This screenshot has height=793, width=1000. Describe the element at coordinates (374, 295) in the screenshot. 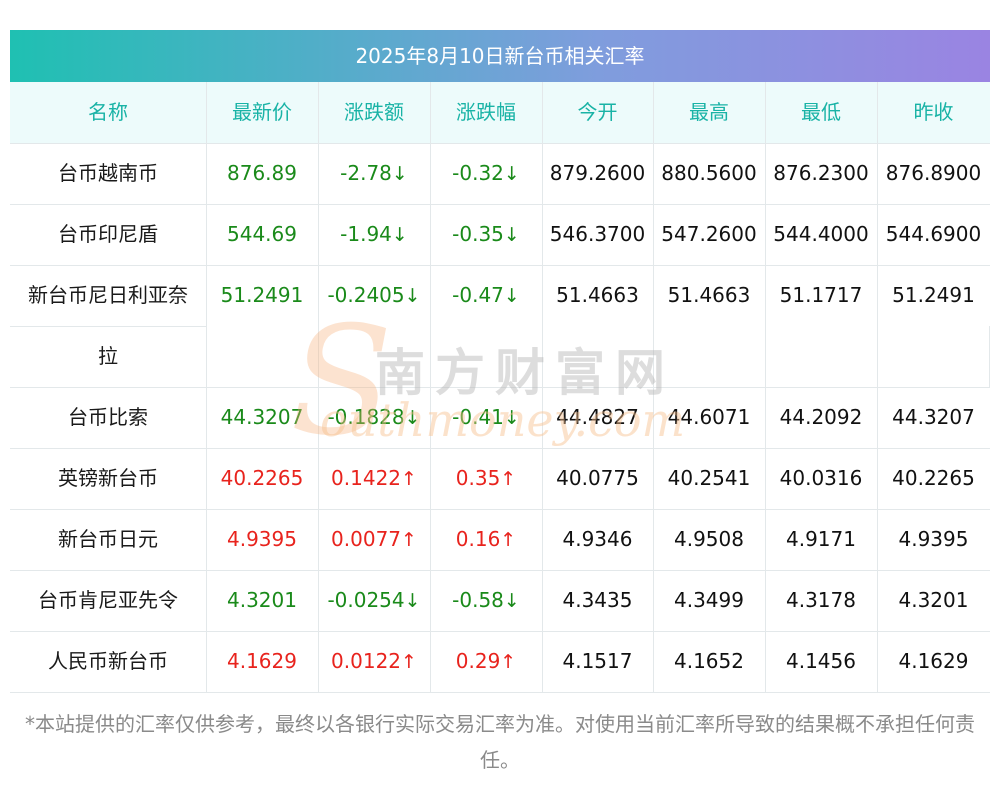

I see `change-amount: -0.2405↓` at that location.